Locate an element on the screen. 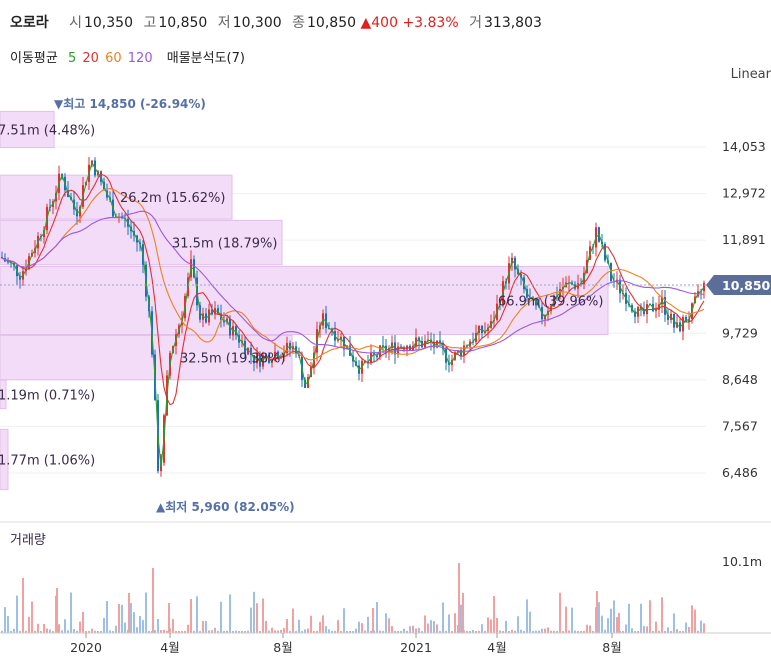  close-label: 종 is located at coordinates (299, 23).